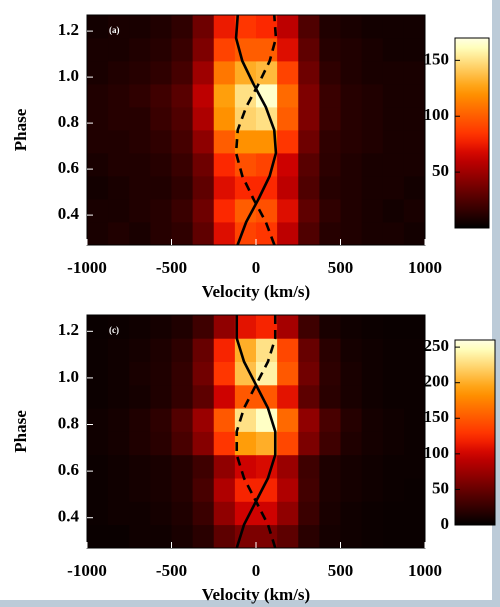  I want to click on colorbar-tick-label: 150, so click(437, 416).